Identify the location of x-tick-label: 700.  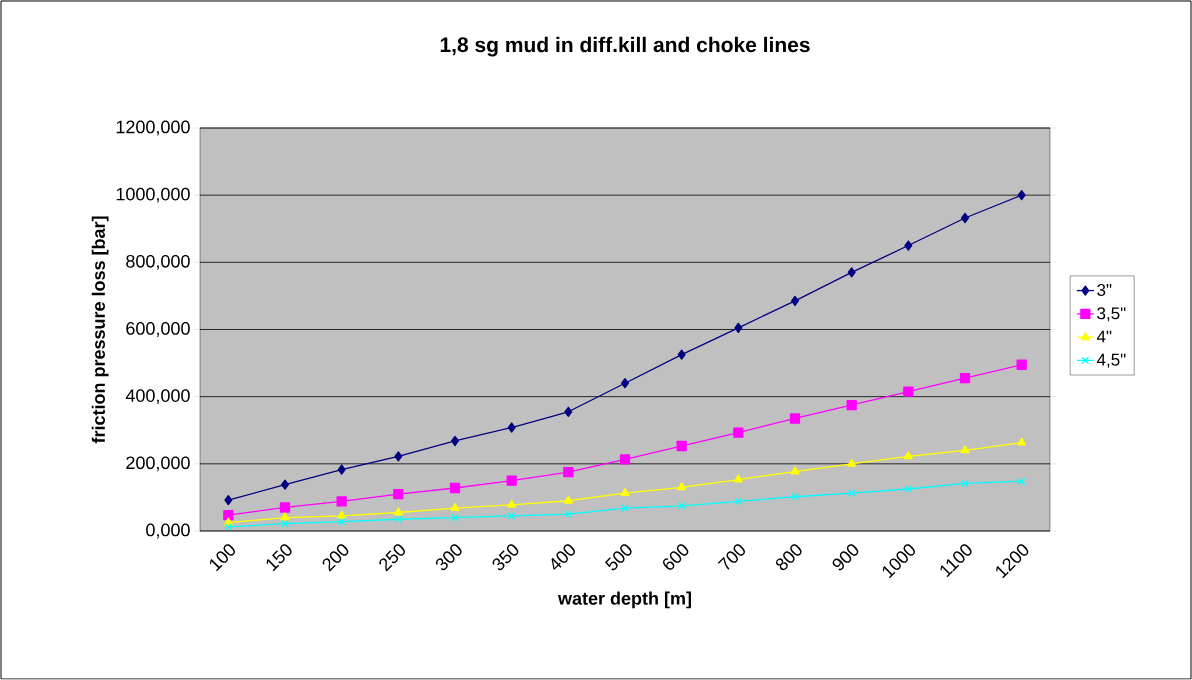
(731, 557).